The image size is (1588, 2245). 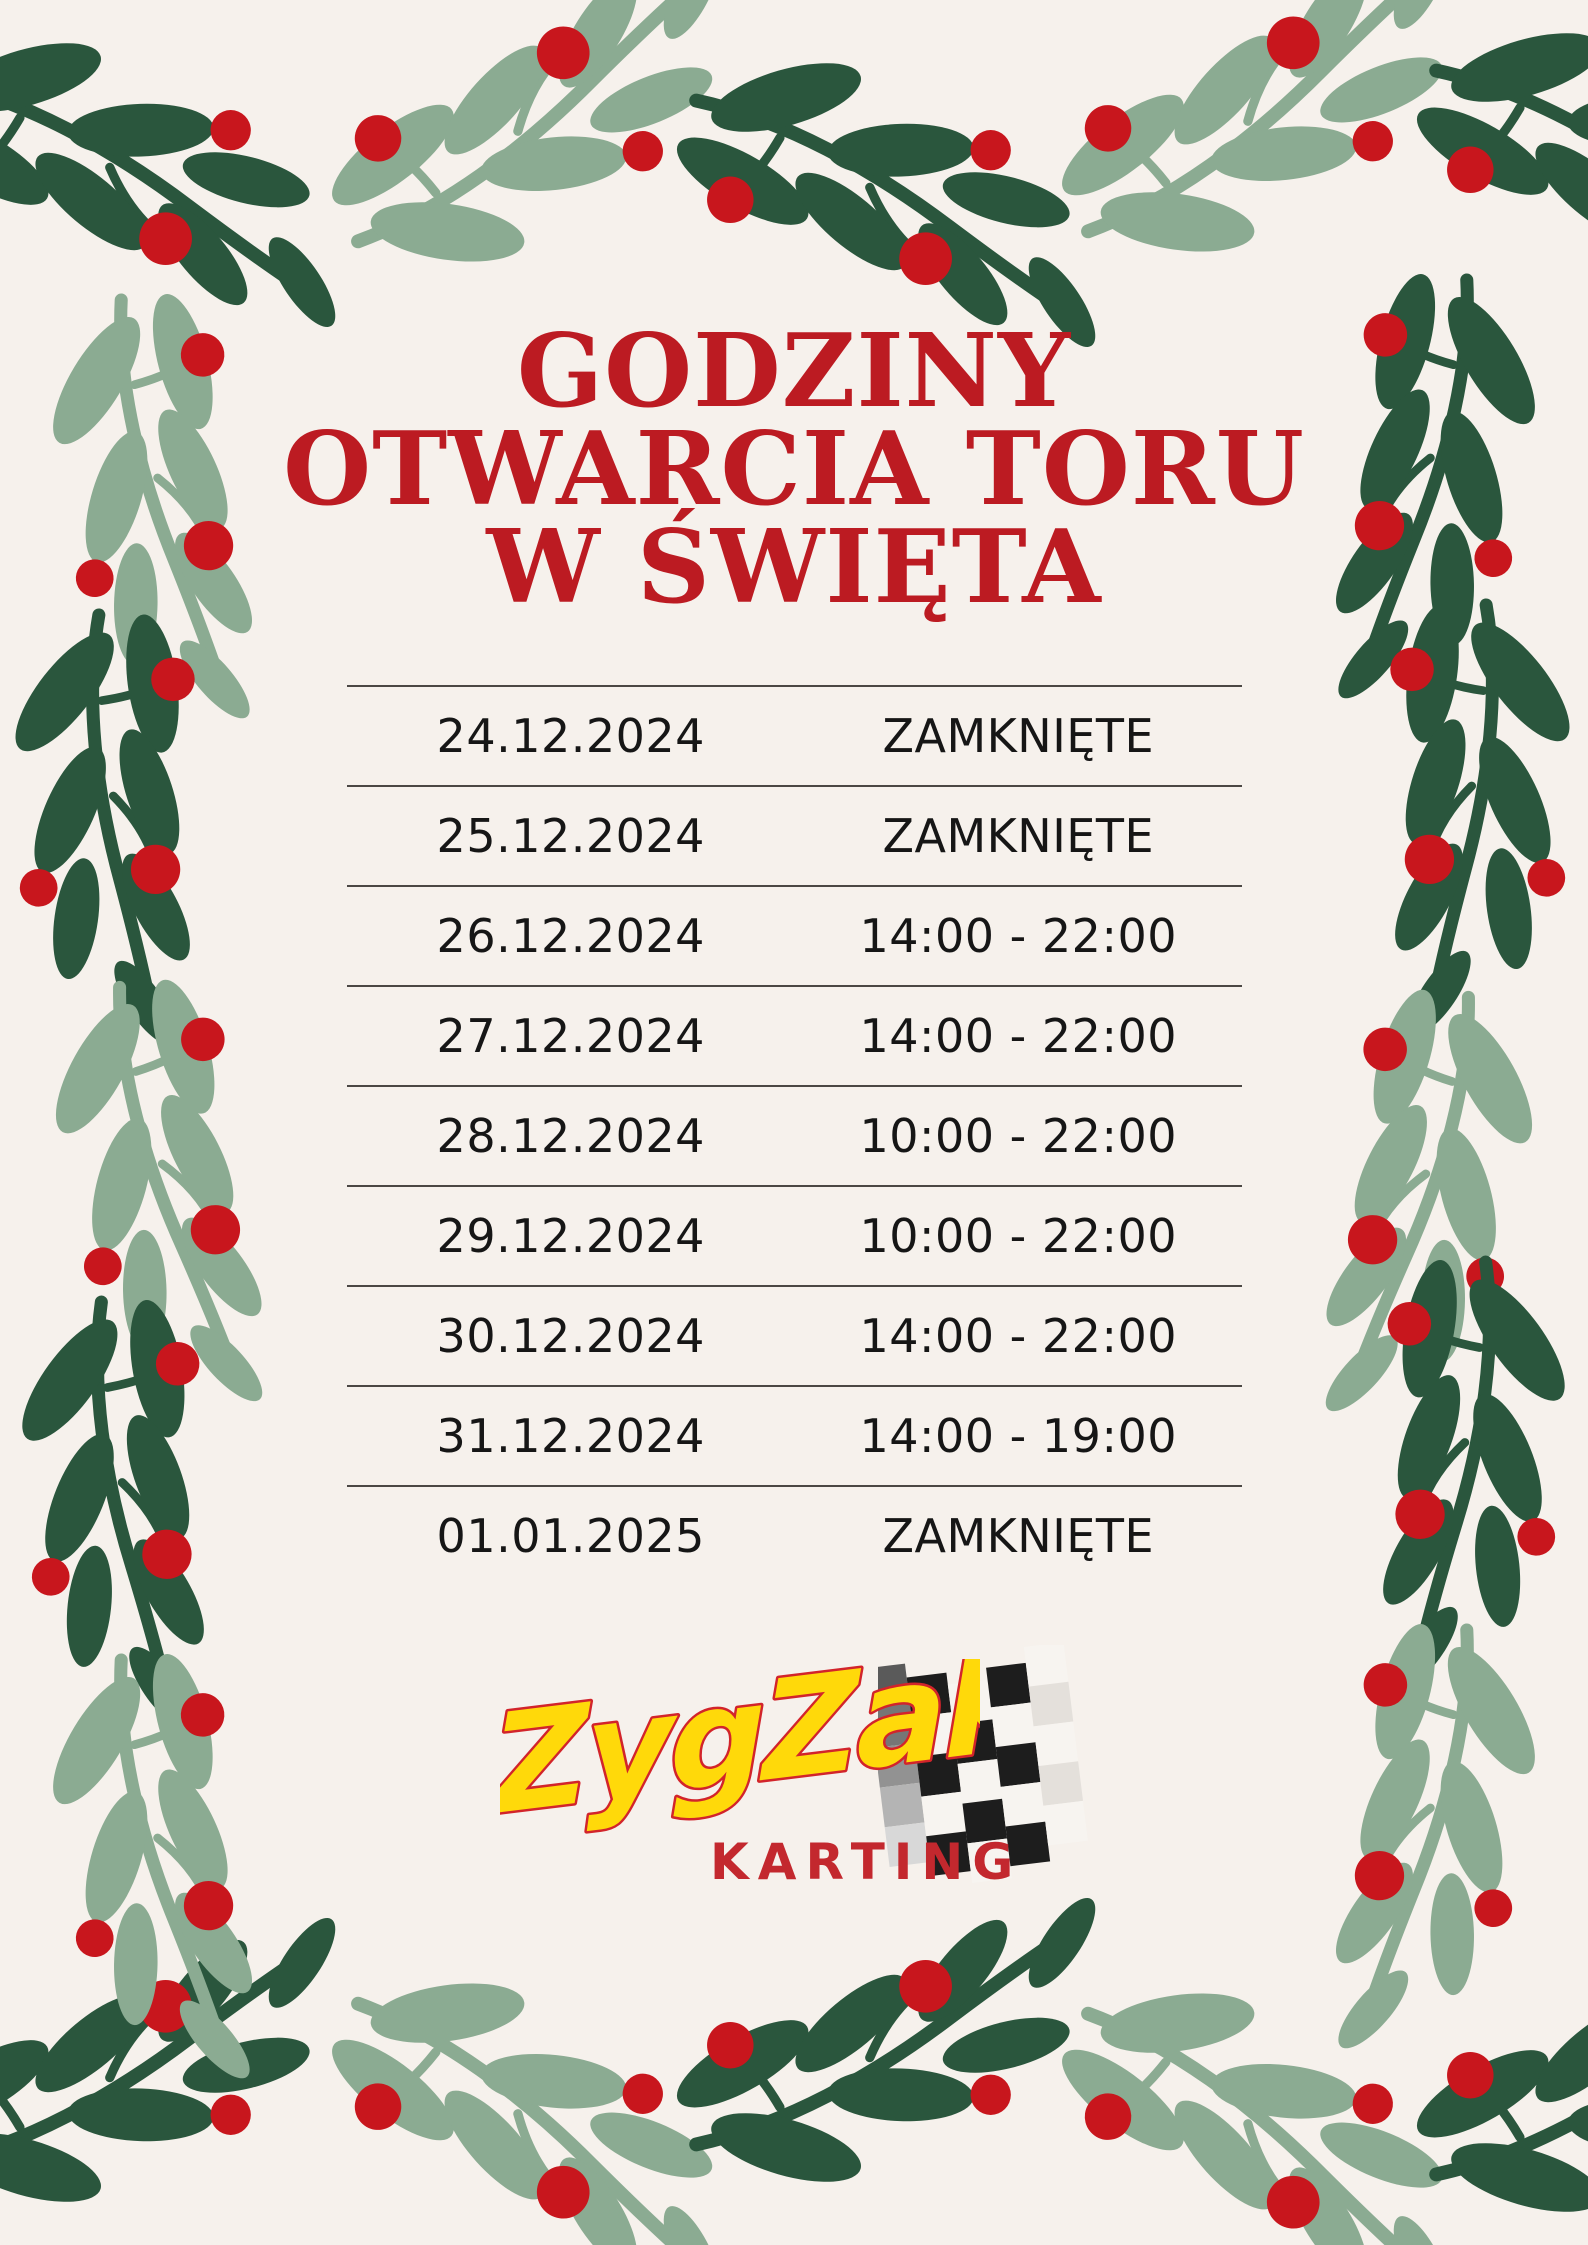 I want to click on schedule-date: 25.12.2024, so click(x=570, y=836).